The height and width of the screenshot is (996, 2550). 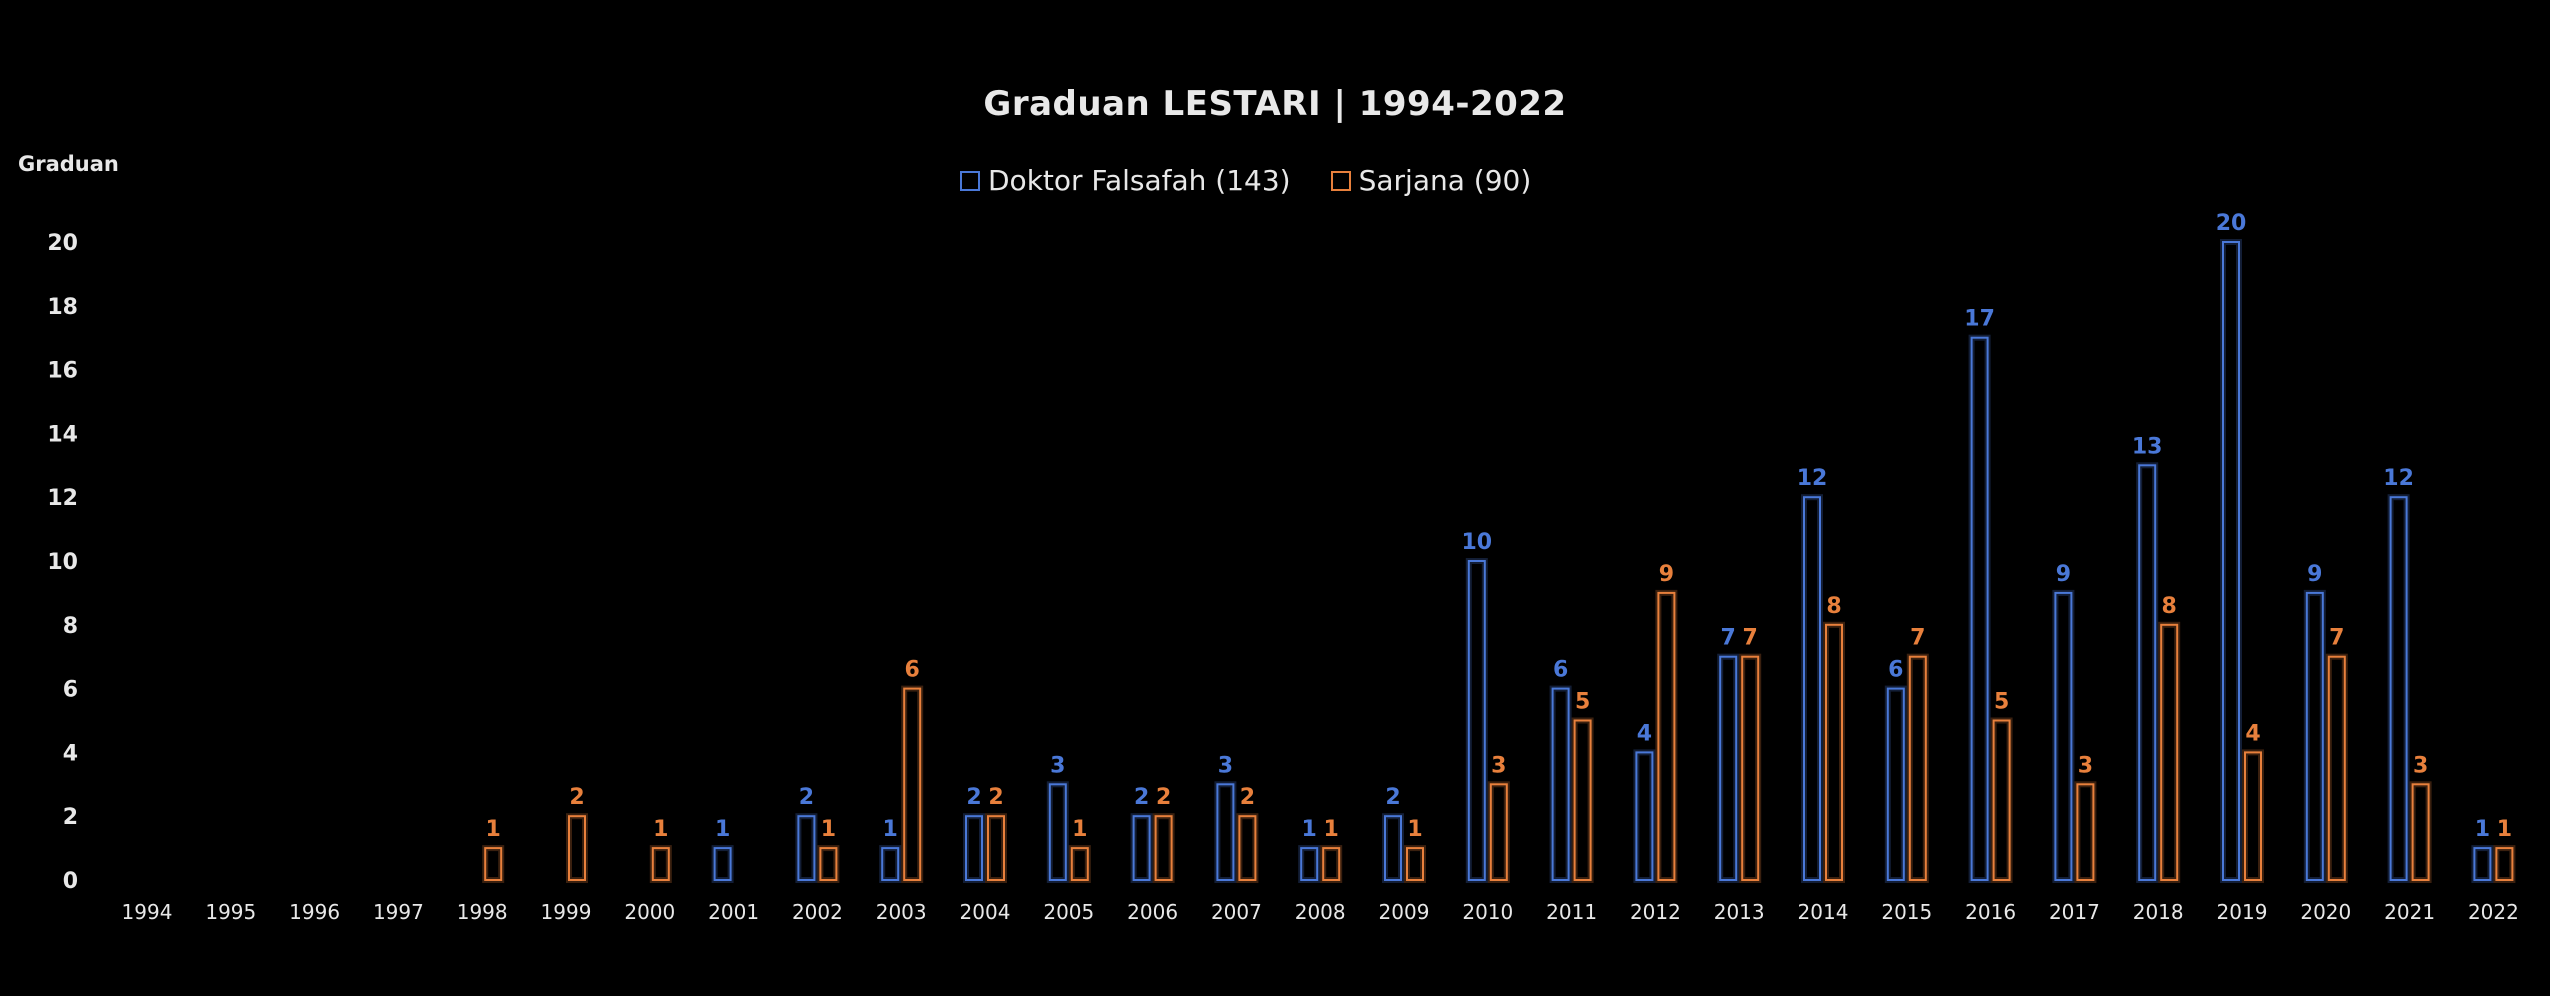 What do you see at coordinates (1750, 638) in the screenshot?
I see `data-label-sarjana: 7` at bounding box center [1750, 638].